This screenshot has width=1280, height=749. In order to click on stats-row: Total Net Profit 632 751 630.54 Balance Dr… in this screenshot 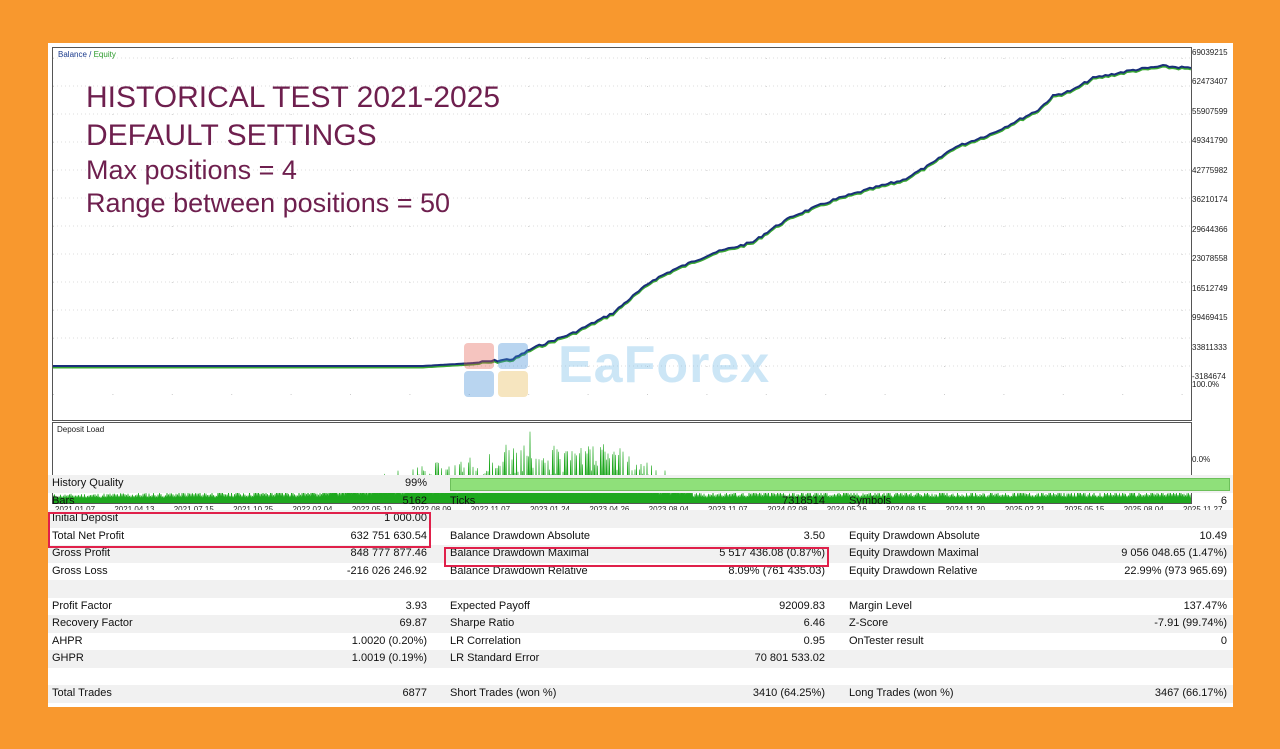, I will do `click(640, 537)`.